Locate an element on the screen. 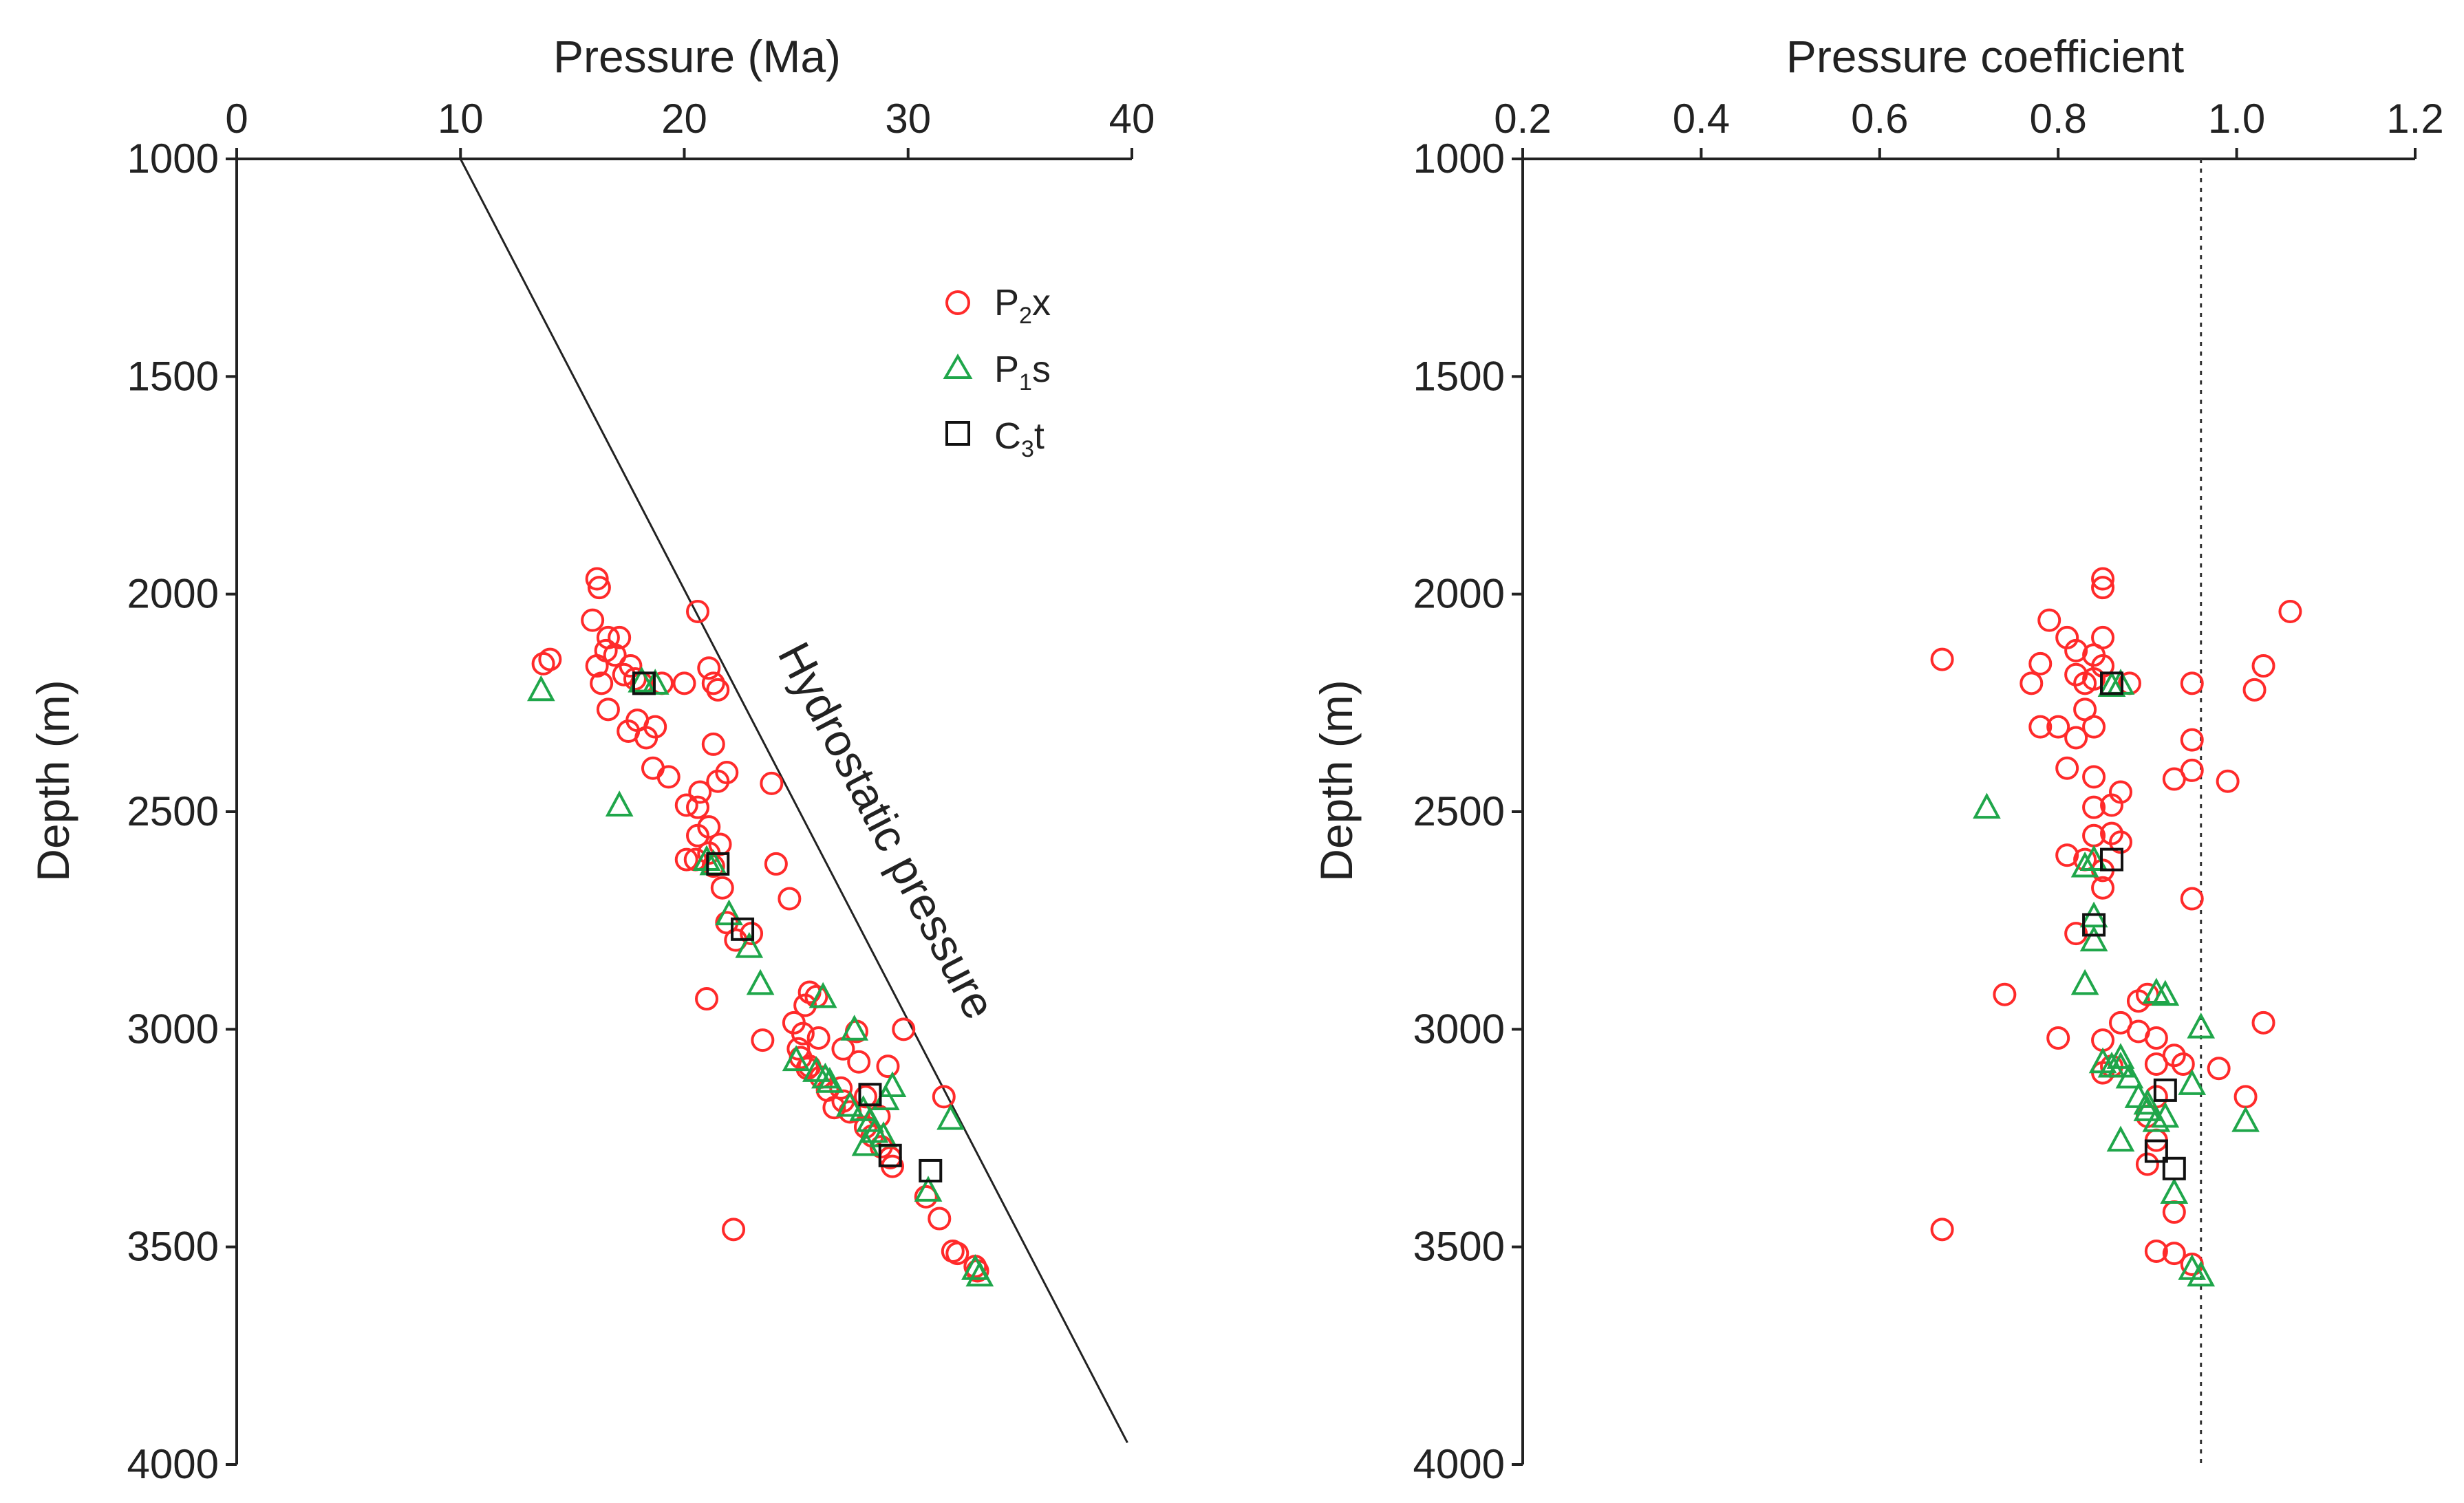  legend-circle-marker is located at coordinates (957, 302).